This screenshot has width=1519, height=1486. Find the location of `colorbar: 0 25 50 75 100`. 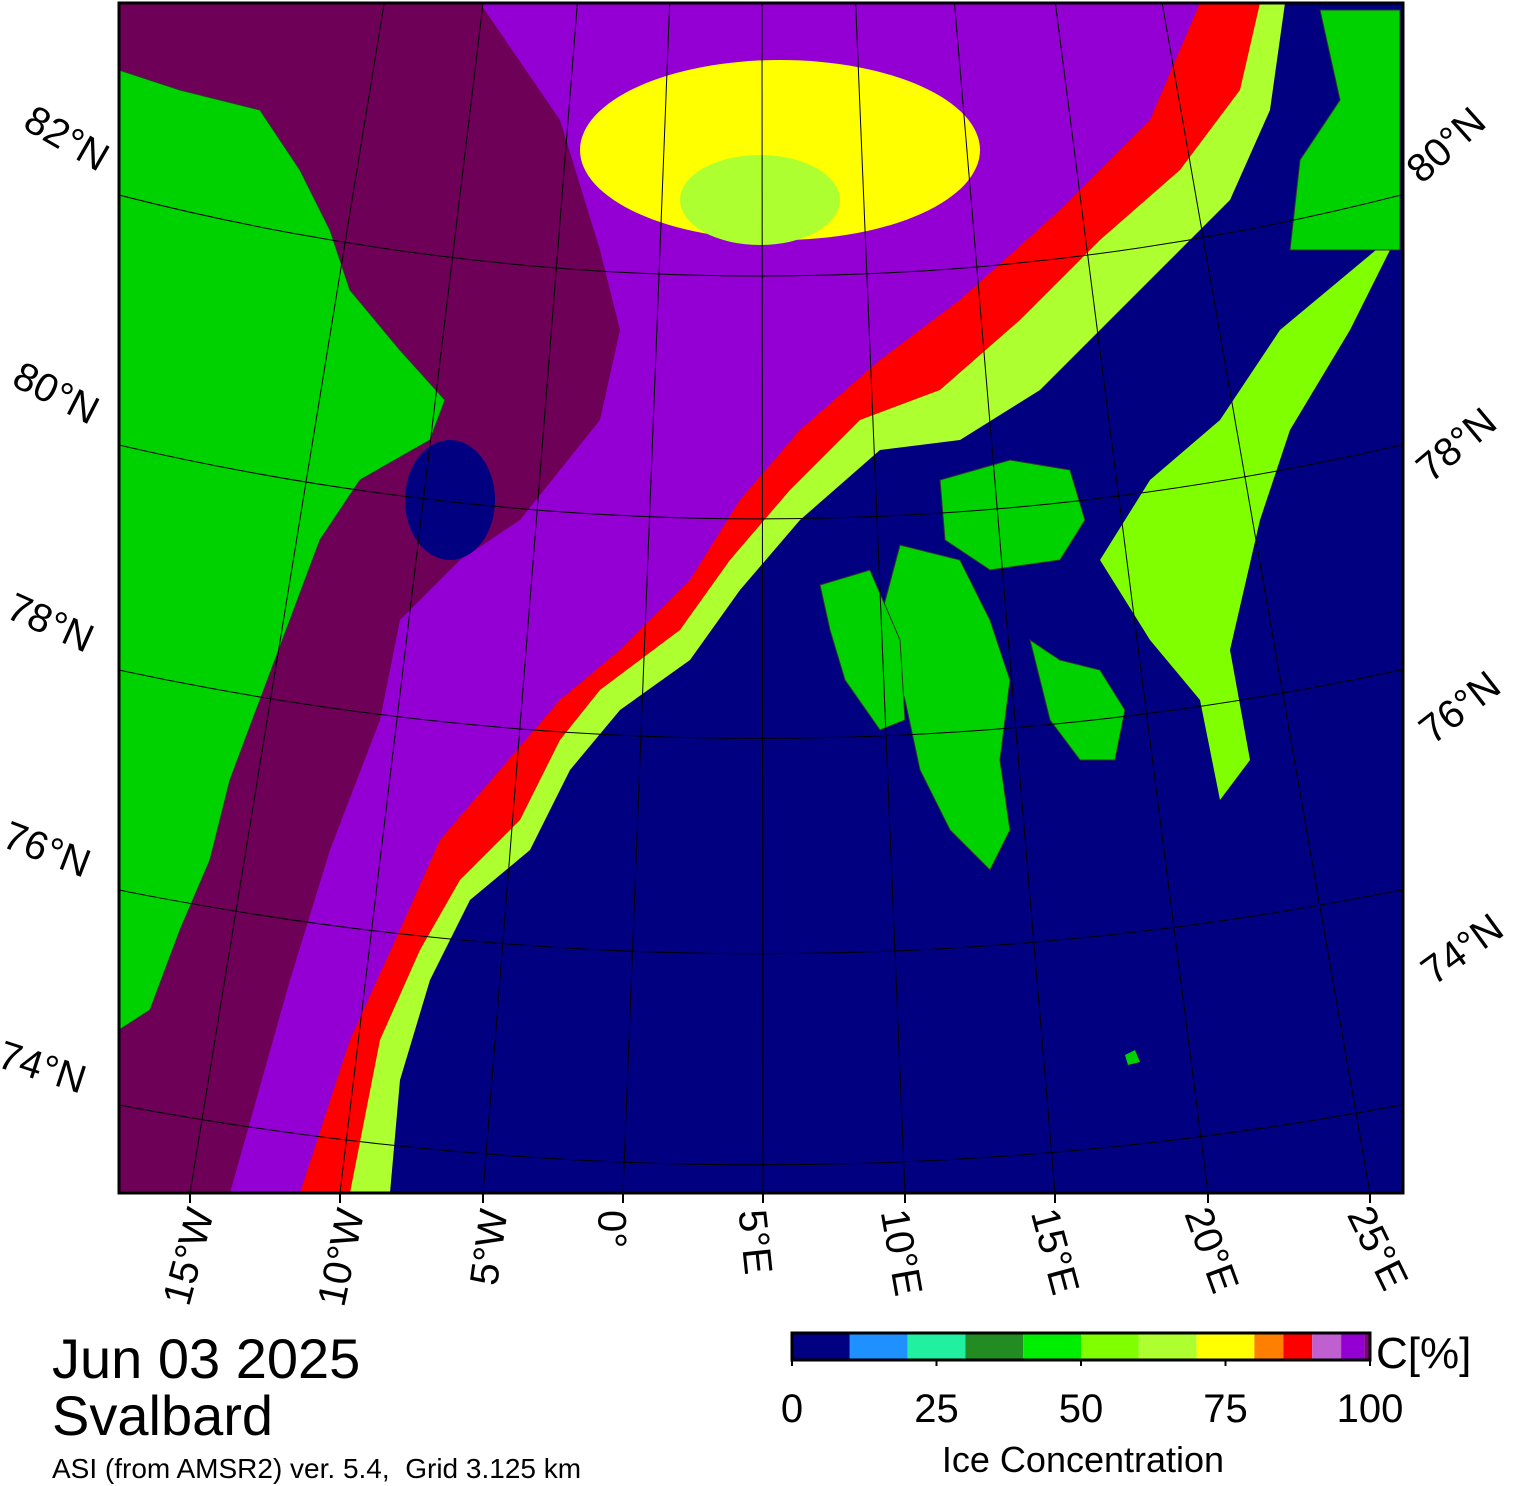

colorbar: 0 25 50 75 100 is located at coordinates (1092, 1381).